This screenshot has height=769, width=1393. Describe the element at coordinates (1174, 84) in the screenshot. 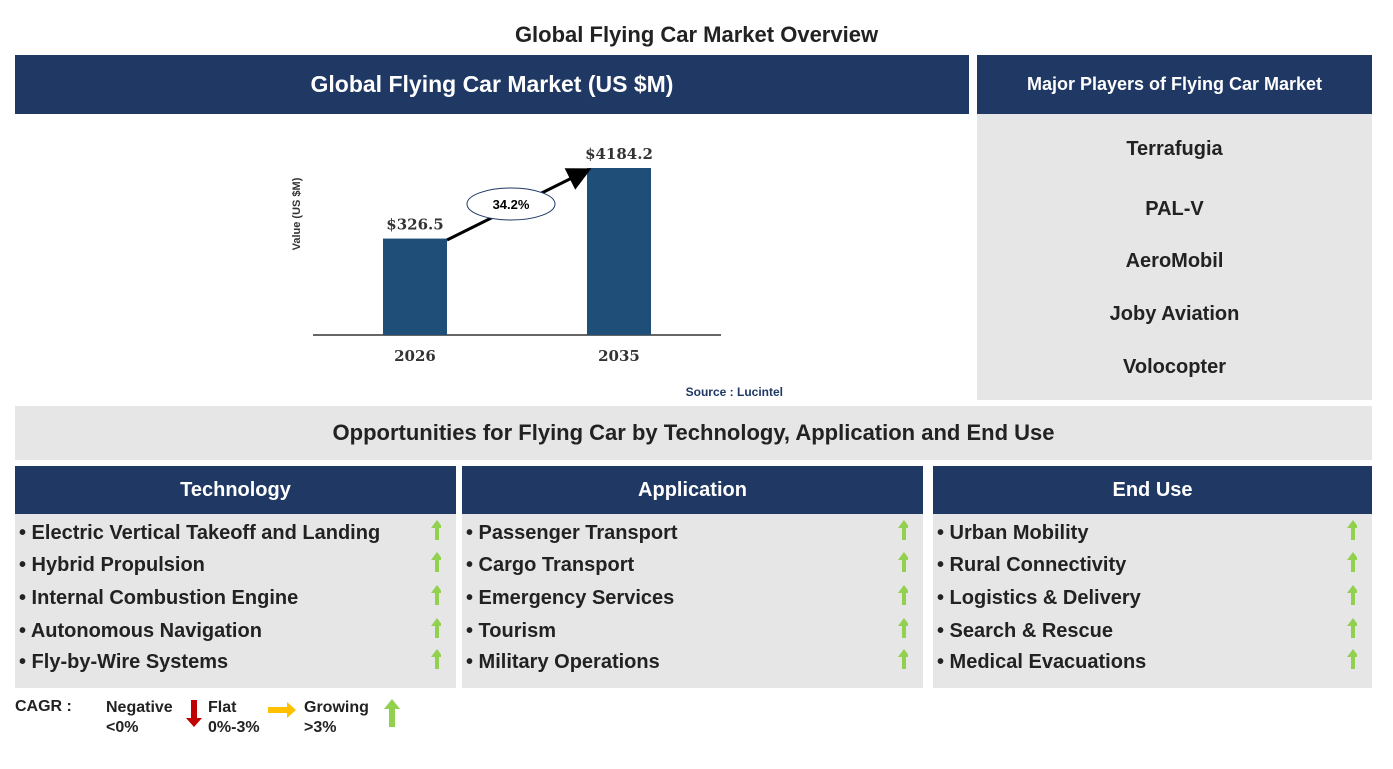

I see `players-header: Major Players of Flying Car Market` at that location.